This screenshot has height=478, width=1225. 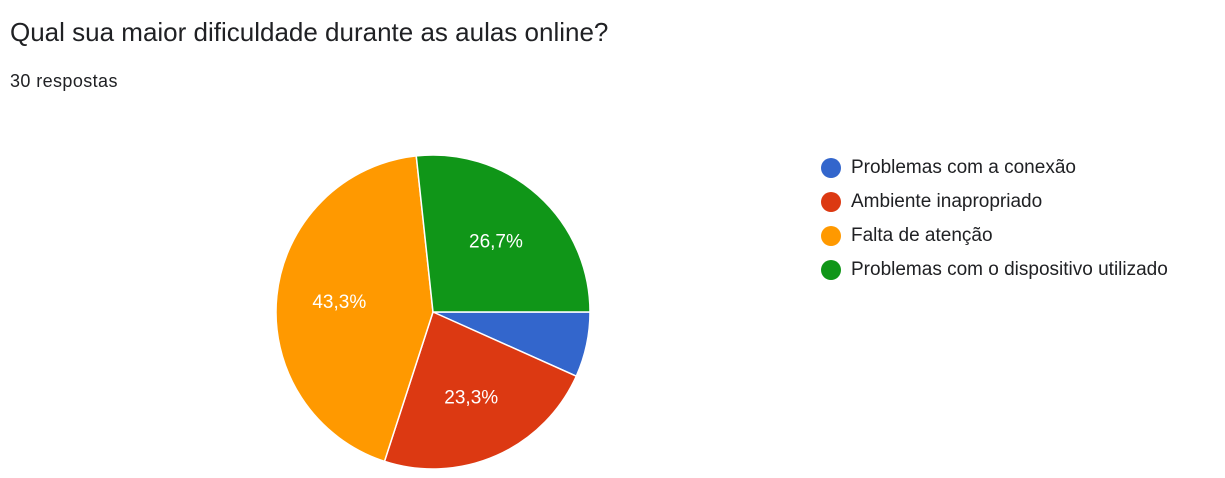 What do you see at coordinates (922, 235) in the screenshot?
I see `legend-label: Falta de atenção` at bounding box center [922, 235].